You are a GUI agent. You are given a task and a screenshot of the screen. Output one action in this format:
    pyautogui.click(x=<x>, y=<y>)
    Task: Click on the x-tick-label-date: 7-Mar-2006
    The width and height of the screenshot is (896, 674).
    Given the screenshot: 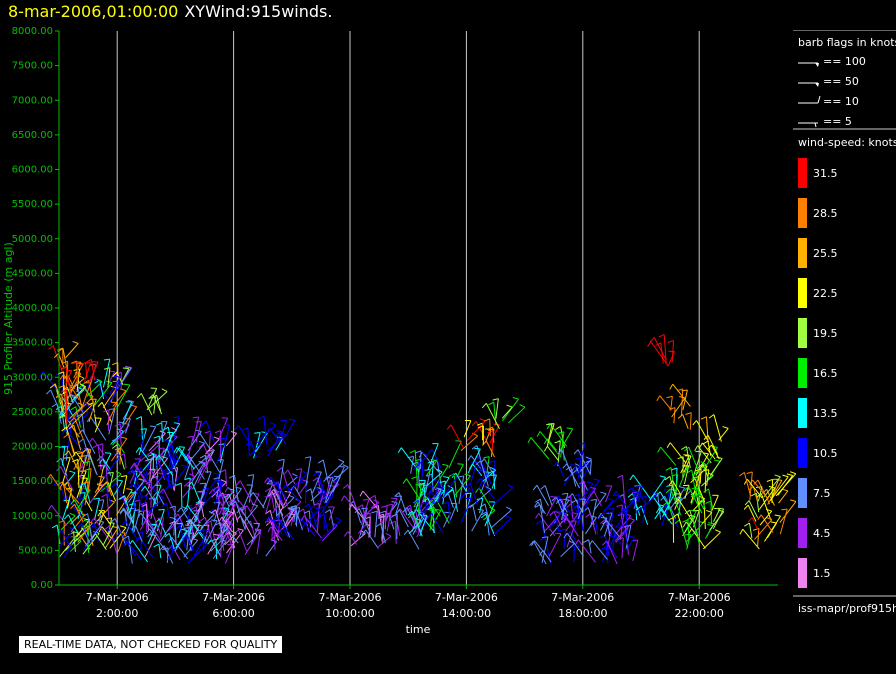 What is the action you would take?
    pyautogui.click(x=582, y=597)
    